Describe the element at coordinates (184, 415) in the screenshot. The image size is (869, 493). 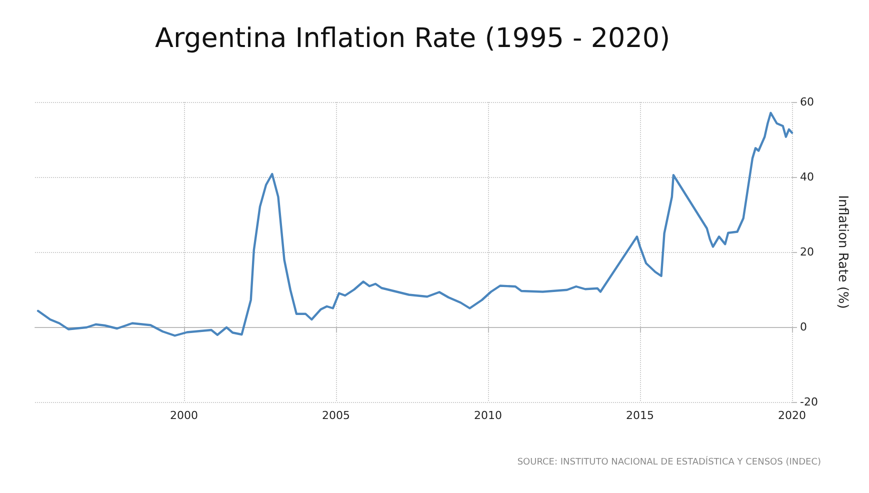
I see `x-tick-label: 2000` at that location.